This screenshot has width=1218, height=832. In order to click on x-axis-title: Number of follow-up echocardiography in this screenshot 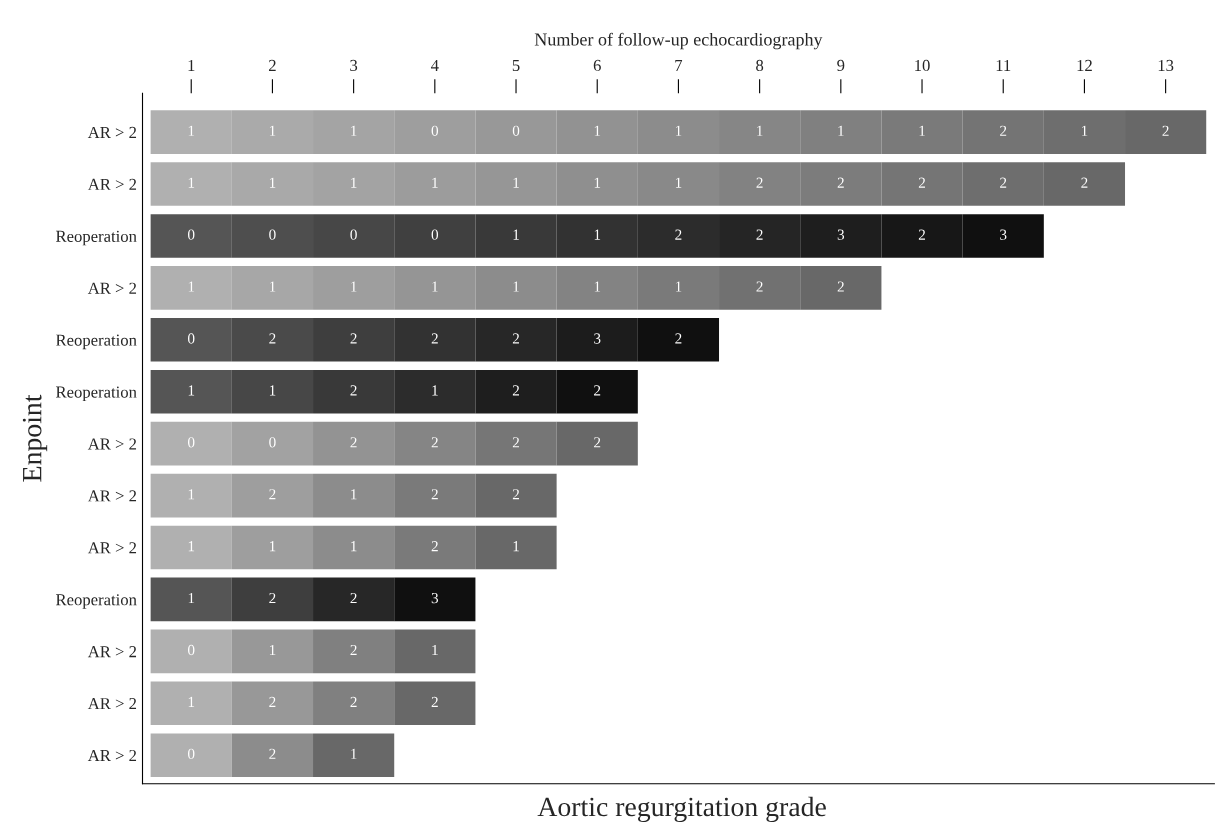, I will do `click(678, 41)`.